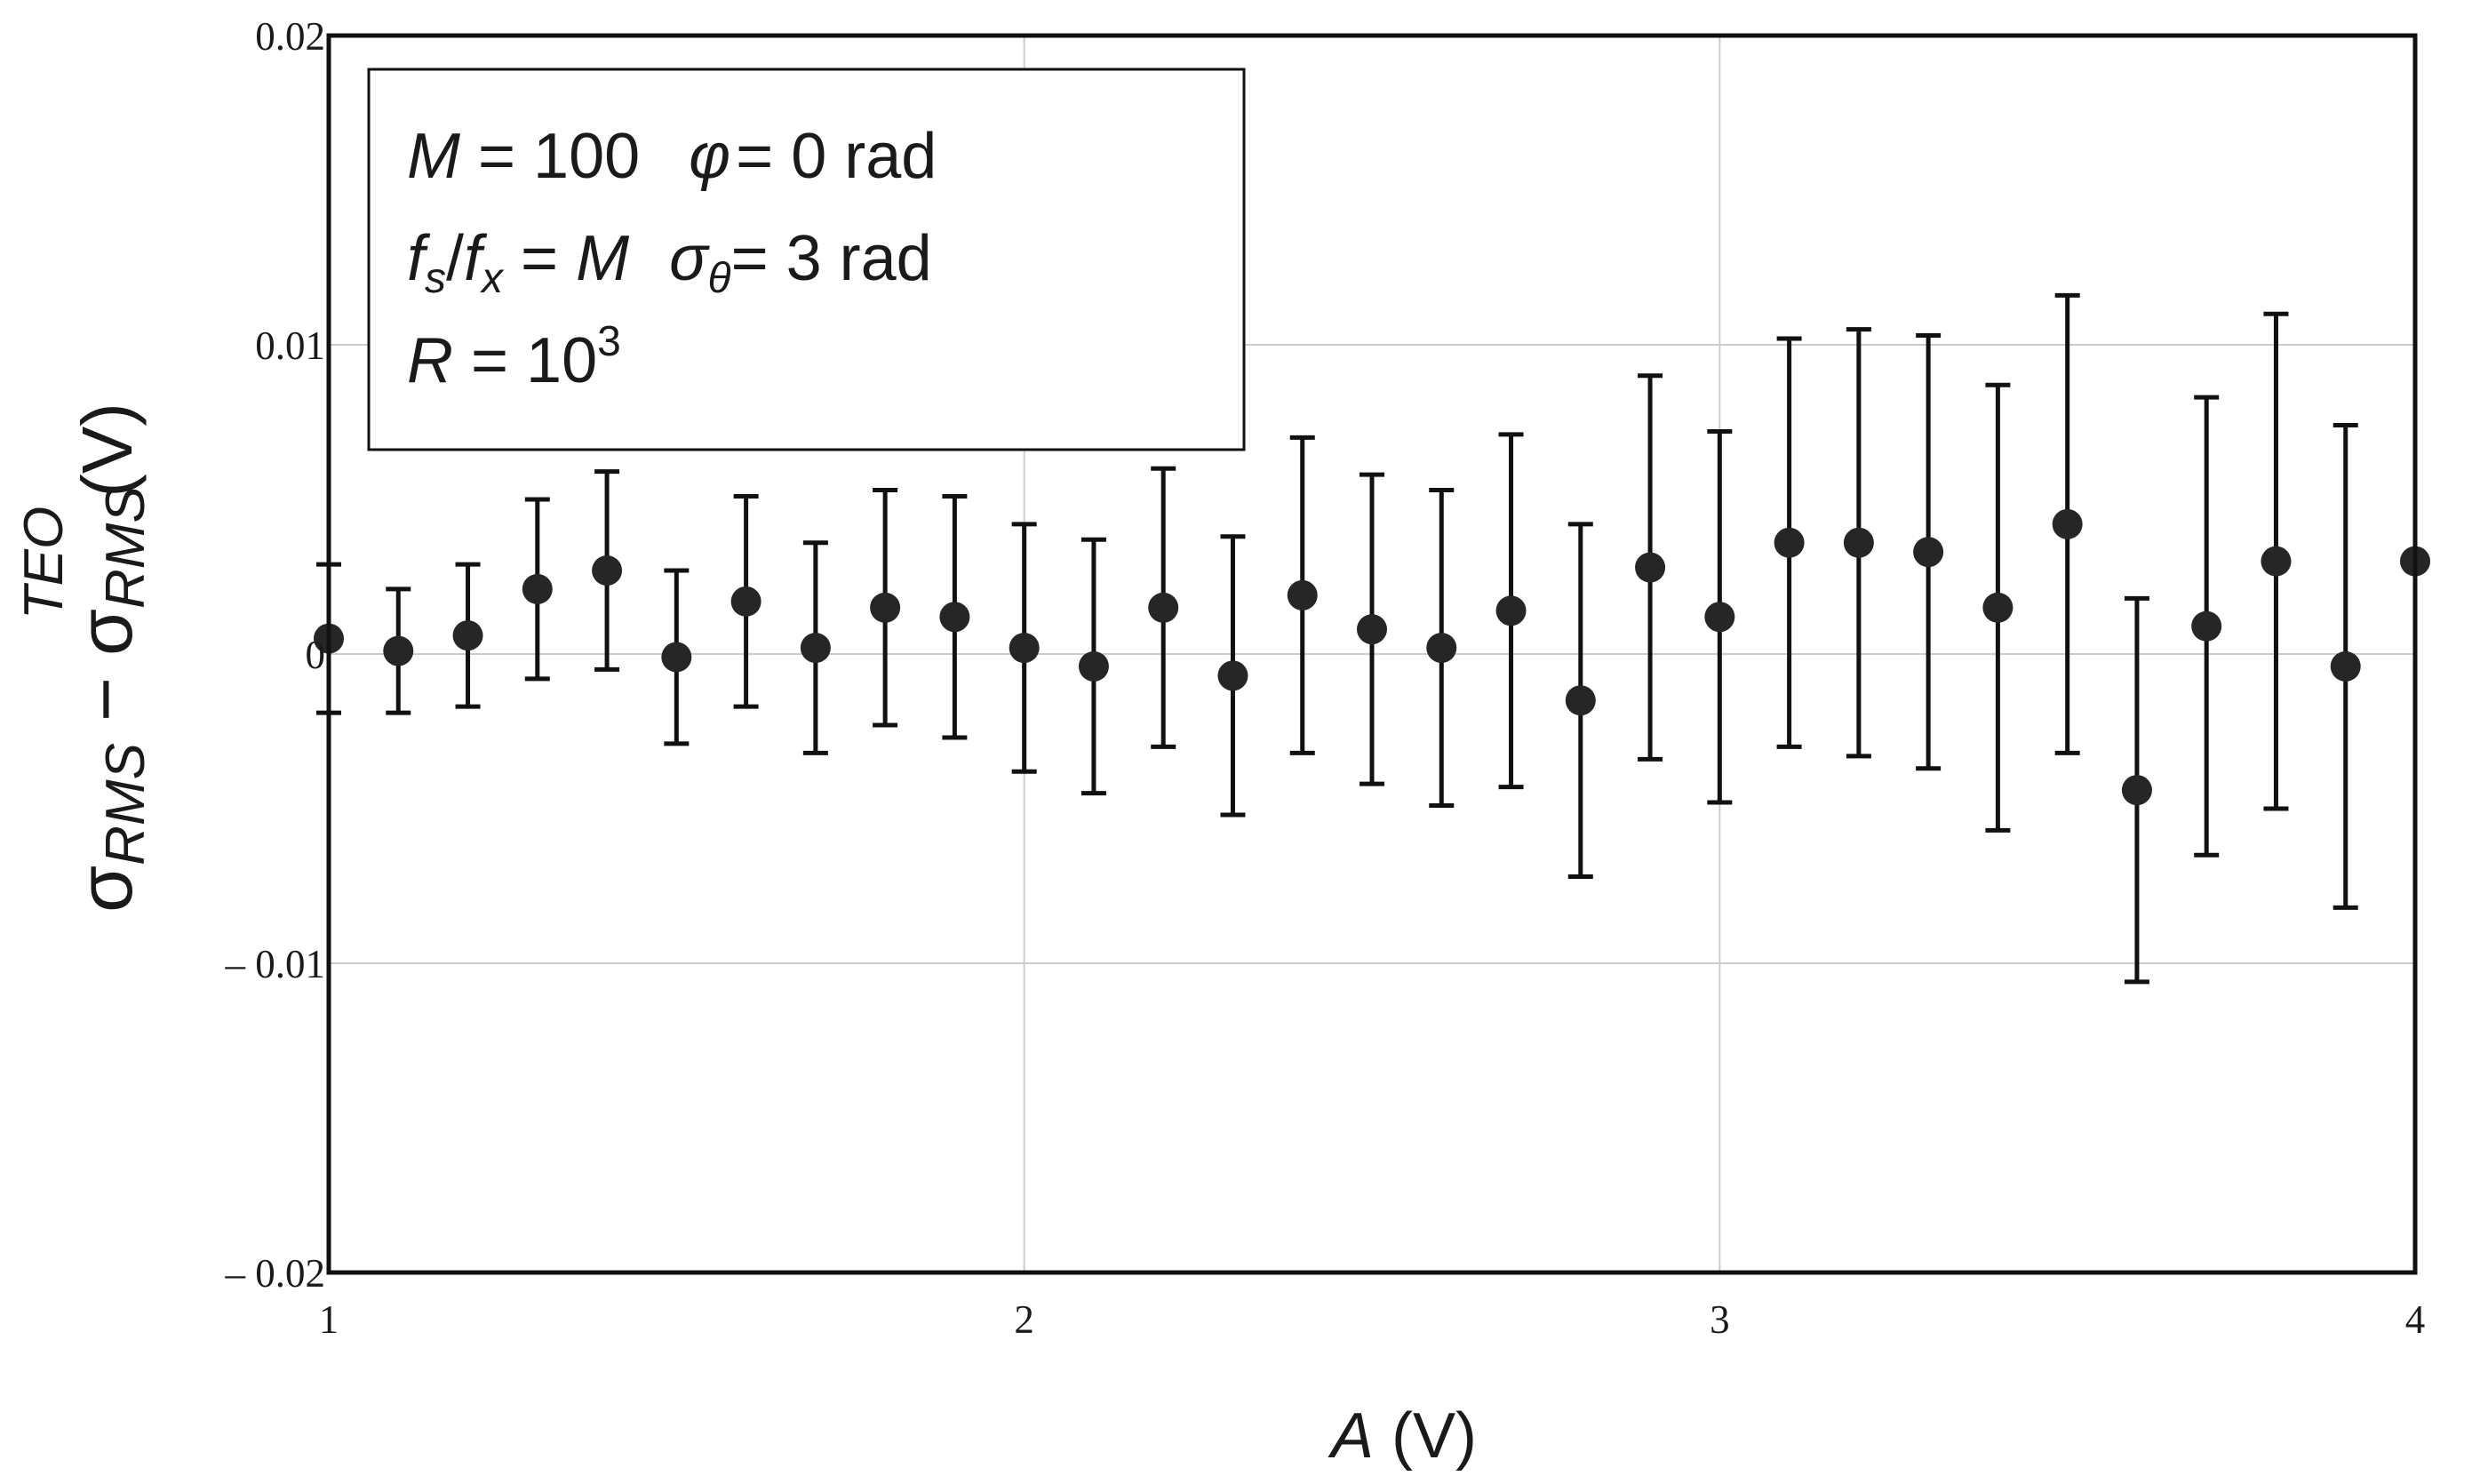 Image resolution: width=2472 pixels, height=1484 pixels. Describe the element at coordinates (290, 37) in the screenshot. I see `y-tick-label: 0.02` at that location.